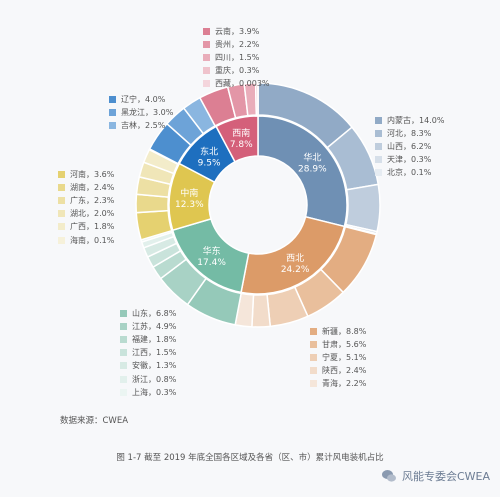 The width and height of the screenshot is (500, 497). Describe the element at coordinates (78, 174) in the screenshot. I see `legend-label: 河南` at that location.